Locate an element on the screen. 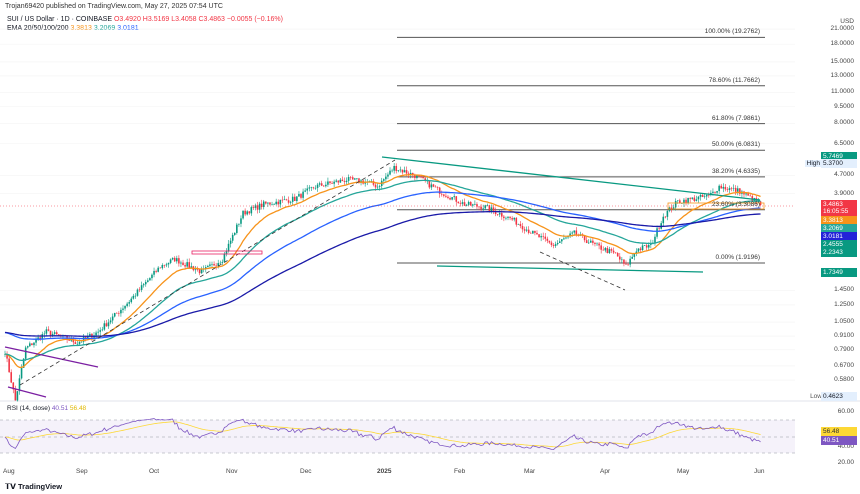 This screenshot has height=494, width=860. price-tick: 0.7900 is located at coordinates (844, 349).